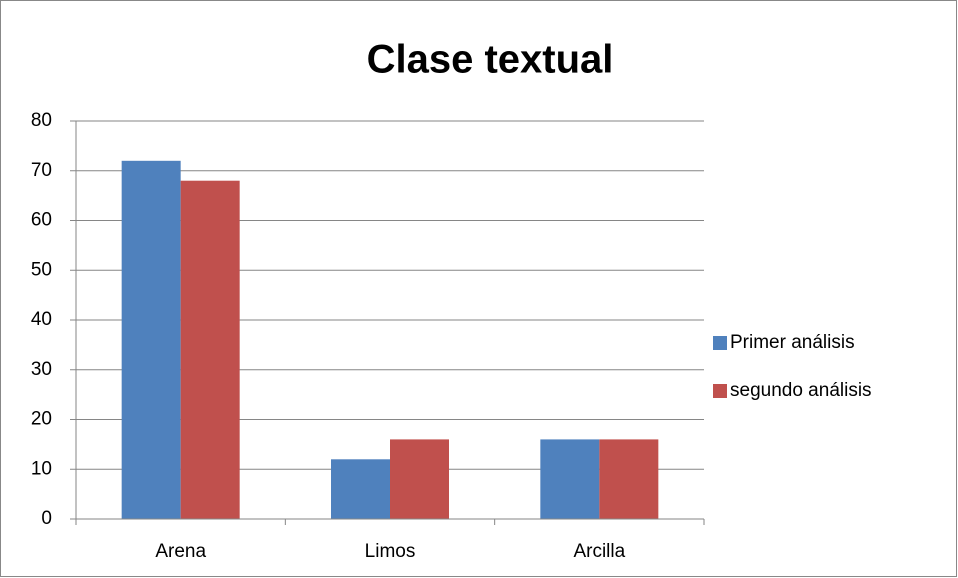  I want to click on y-tick-label: 20, so click(41, 419).